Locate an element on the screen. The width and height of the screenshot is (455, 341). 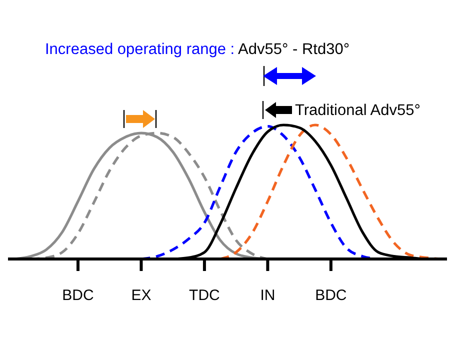
x-tick-label: EX is located at coordinates (141, 295).